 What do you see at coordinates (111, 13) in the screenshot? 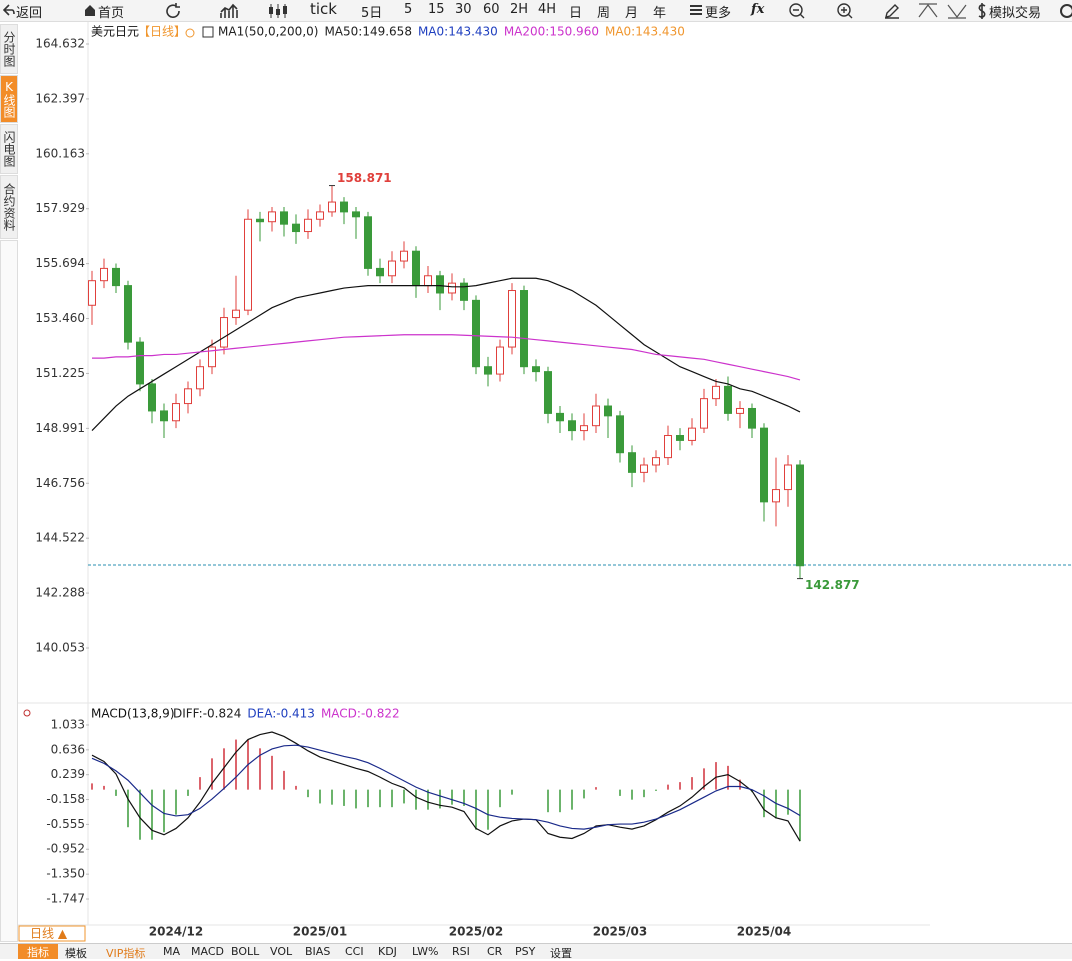
I see `home: 首页` at bounding box center [111, 13].